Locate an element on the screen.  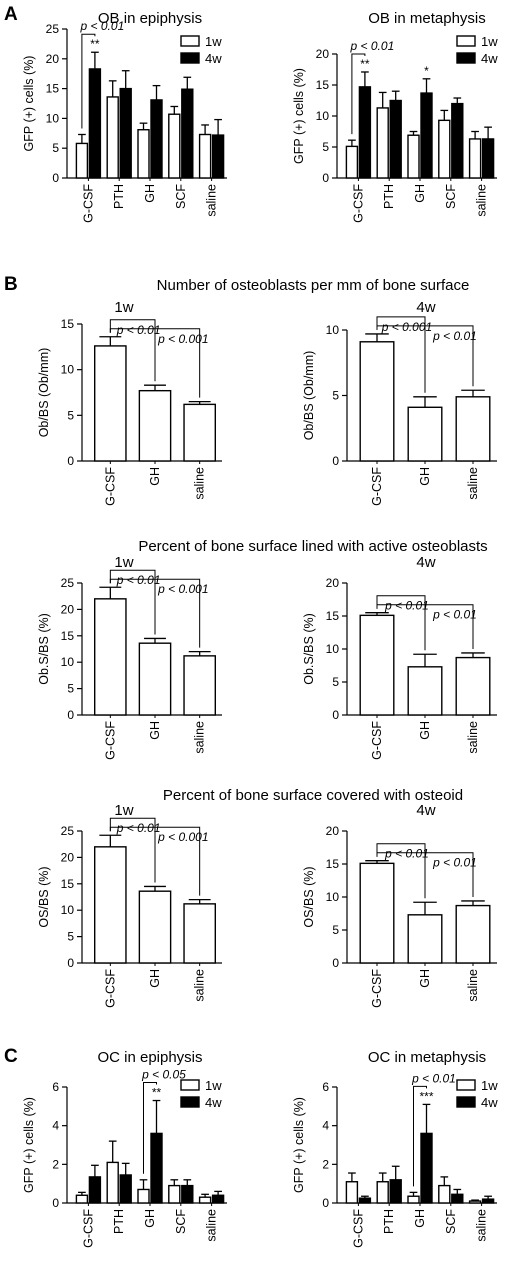
bar-pth-4w is located at coordinates (395, 1191).